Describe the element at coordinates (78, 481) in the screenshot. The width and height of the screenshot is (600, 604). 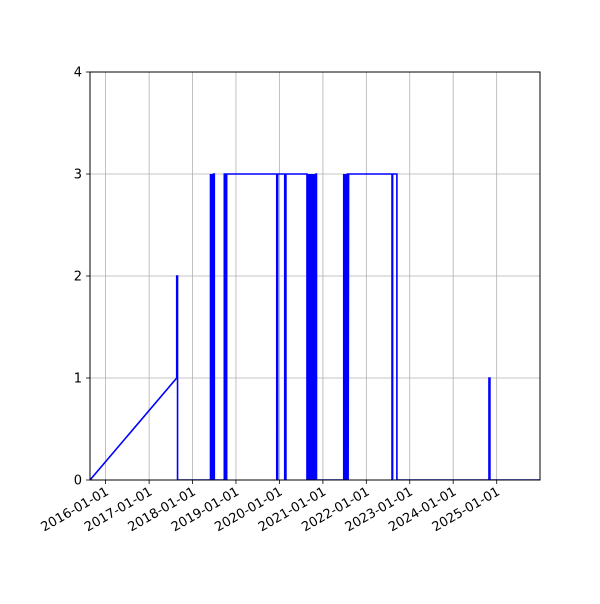
I see `y-tick-label: 0` at that location.